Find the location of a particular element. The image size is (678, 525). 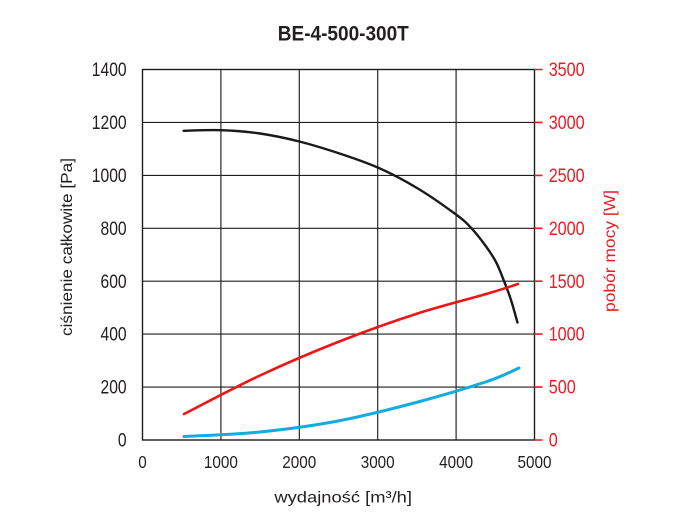

svg-text: 4000 is located at coordinates (456, 462).